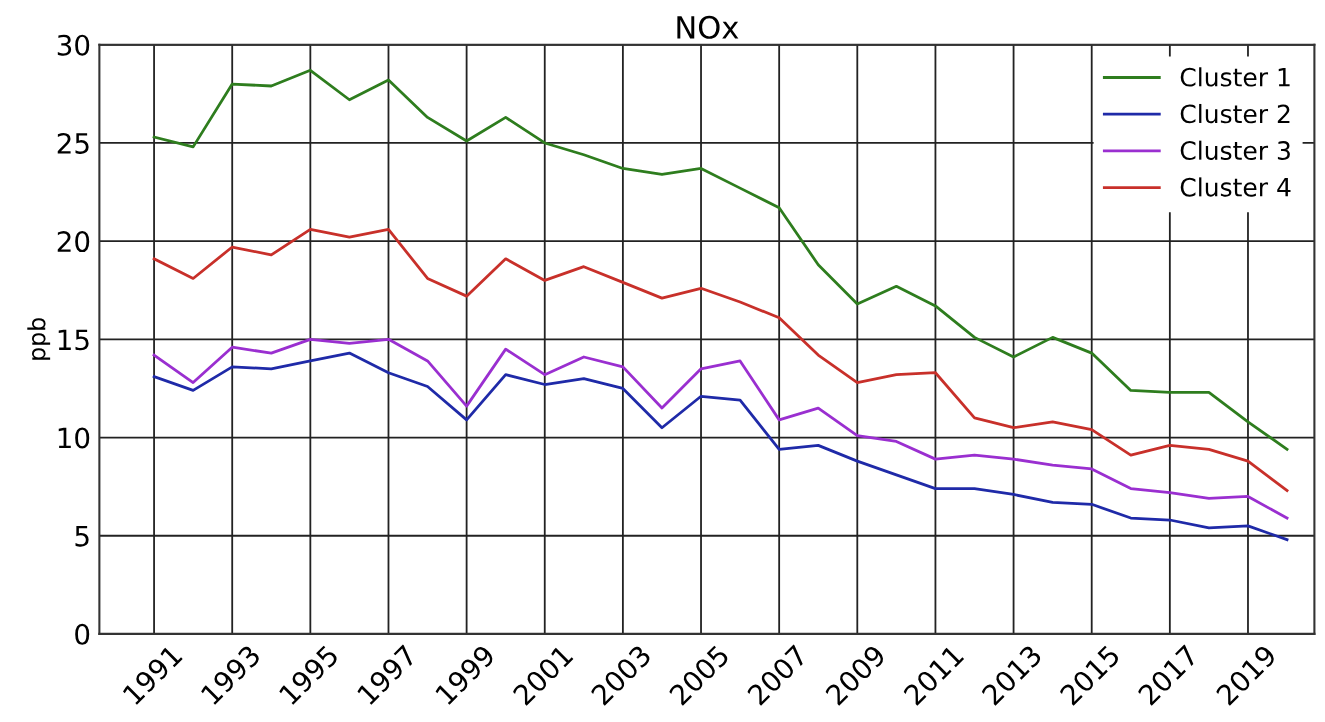 This screenshot has width=1325, height=722. Describe the element at coordinates (1235, 150) in the screenshot. I see `legend-label: Cluster 3` at that location.